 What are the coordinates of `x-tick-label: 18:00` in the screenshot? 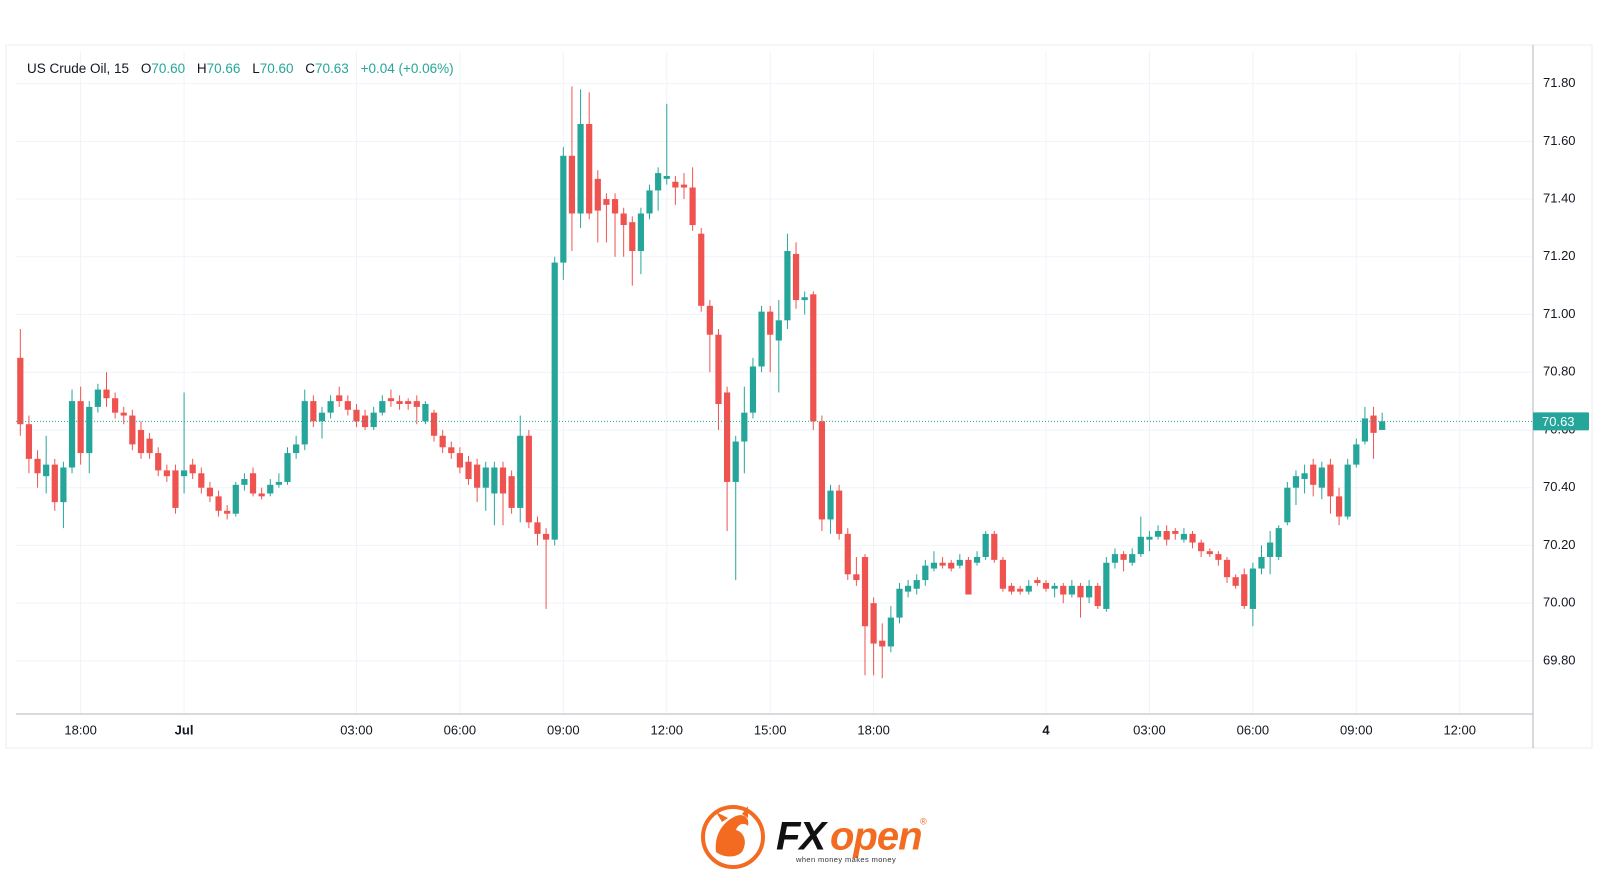 It's located at (873, 729).